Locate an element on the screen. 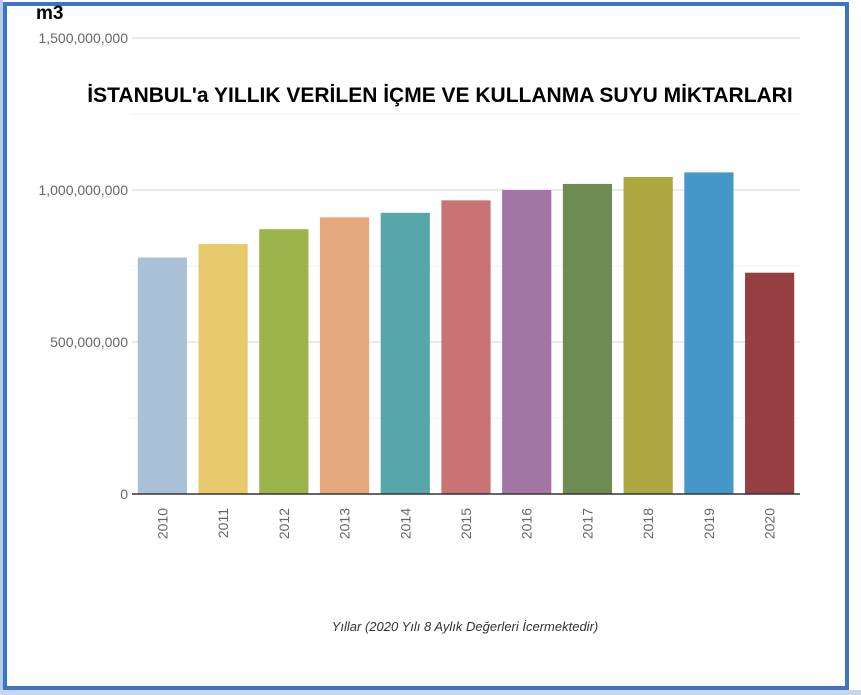 The height and width of the screenshot is (695, 861). bar-2018 is located at coordinates (648, 335).